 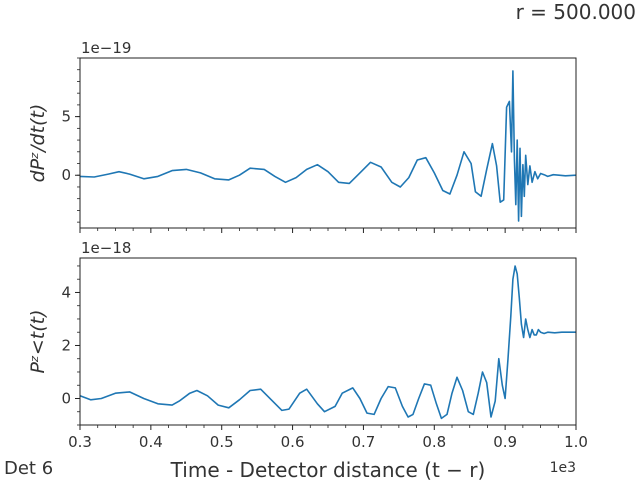 What do you see at coordinates (222, 442) in the screenshot?
I see `panel-bottom-xtick-label-2: 0.5` at bounding box center [222, 442].